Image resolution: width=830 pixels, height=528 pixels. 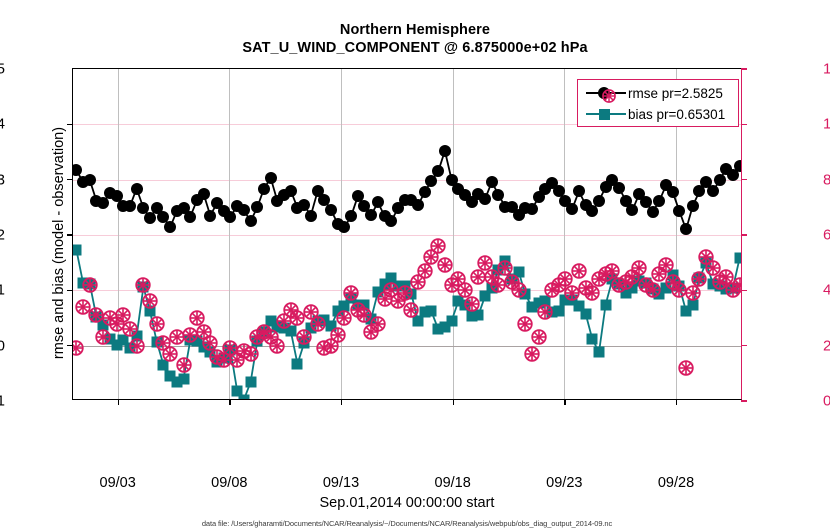 I want to click on chart-legend: rmse pr=2.5825 bias pr=0.65301, so click(x=658, y=103).